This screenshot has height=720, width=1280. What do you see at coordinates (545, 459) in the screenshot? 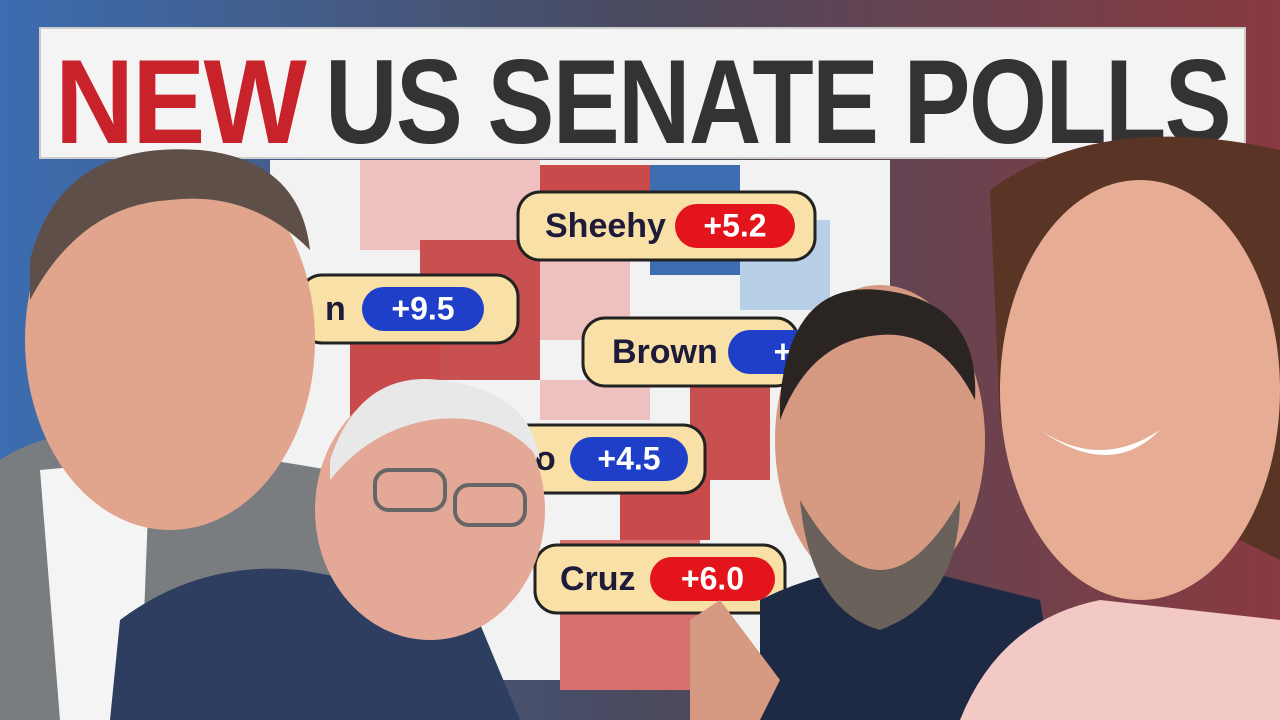
I see `candidate-name: o` at bounding box center [545, 459].